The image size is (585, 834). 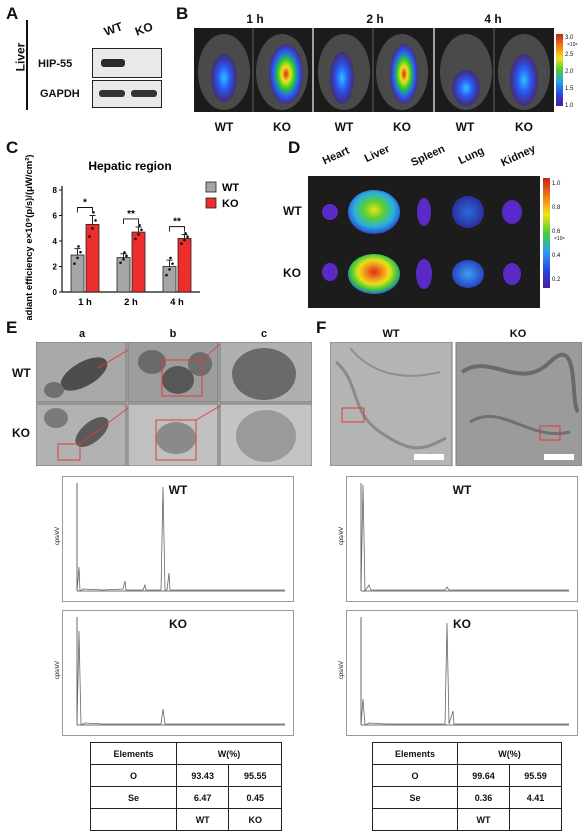 What do you see at coordinates (264, 334) in the screenshot?
I see `em-col-c: c` at bounding box center [264, 334].